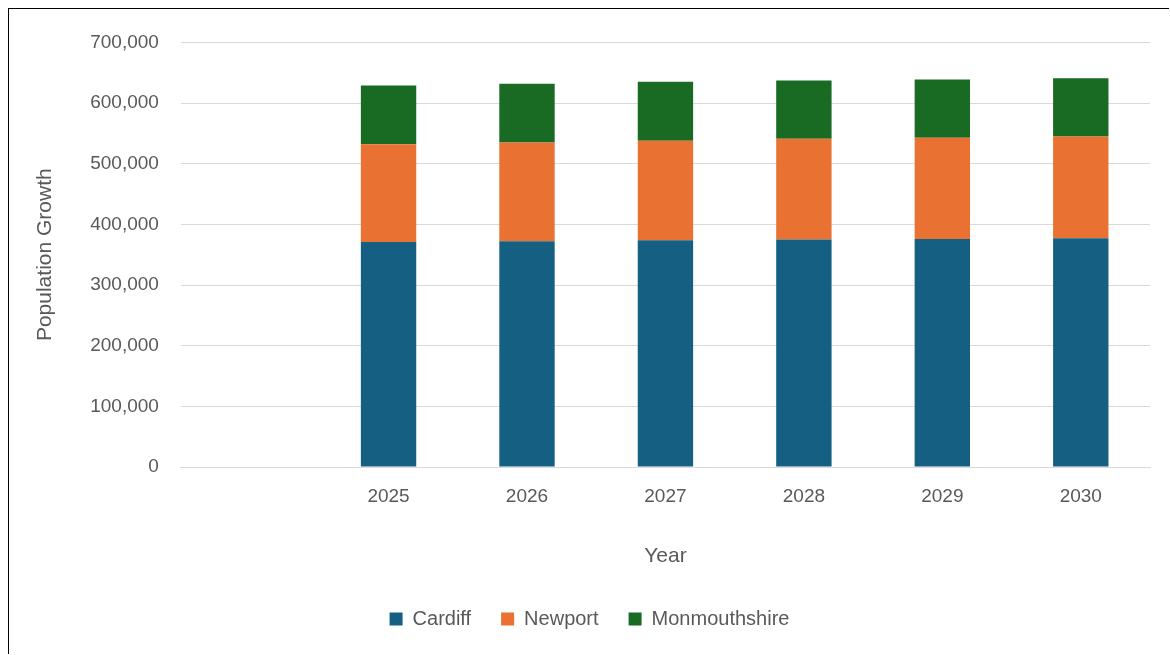 The height and width of the screenshot is (655, 1170). Describe the element at coordinates (442, 617) in the screenshot. I see `legend-label: Cardiff` at that location.